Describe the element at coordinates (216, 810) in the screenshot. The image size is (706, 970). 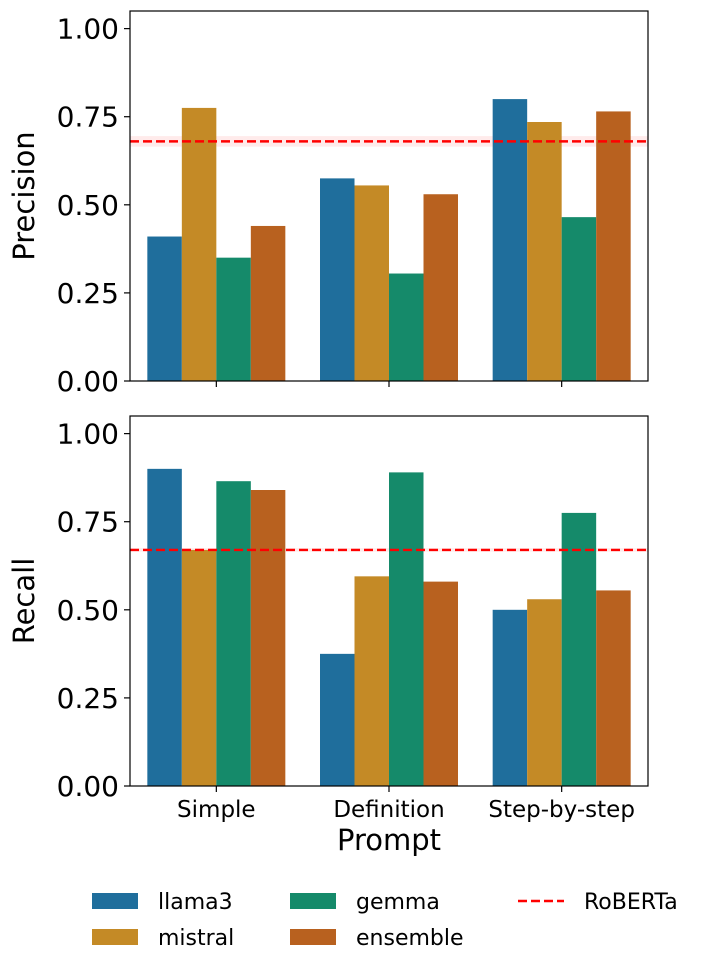
I see `x-tick-label: Simple` at that location.